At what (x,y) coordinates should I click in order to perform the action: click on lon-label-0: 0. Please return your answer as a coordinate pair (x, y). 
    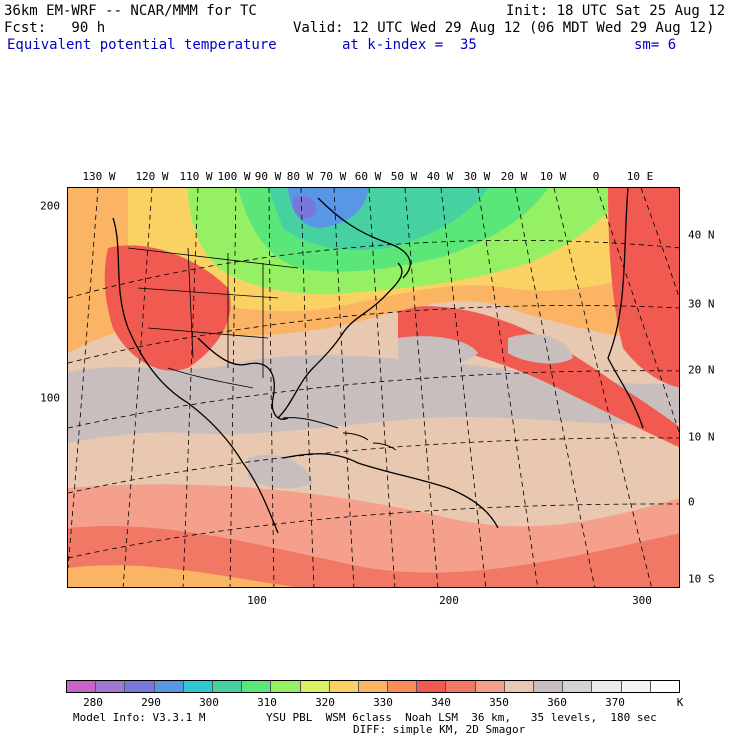
    Looking at the image, I should click on (596, 176).